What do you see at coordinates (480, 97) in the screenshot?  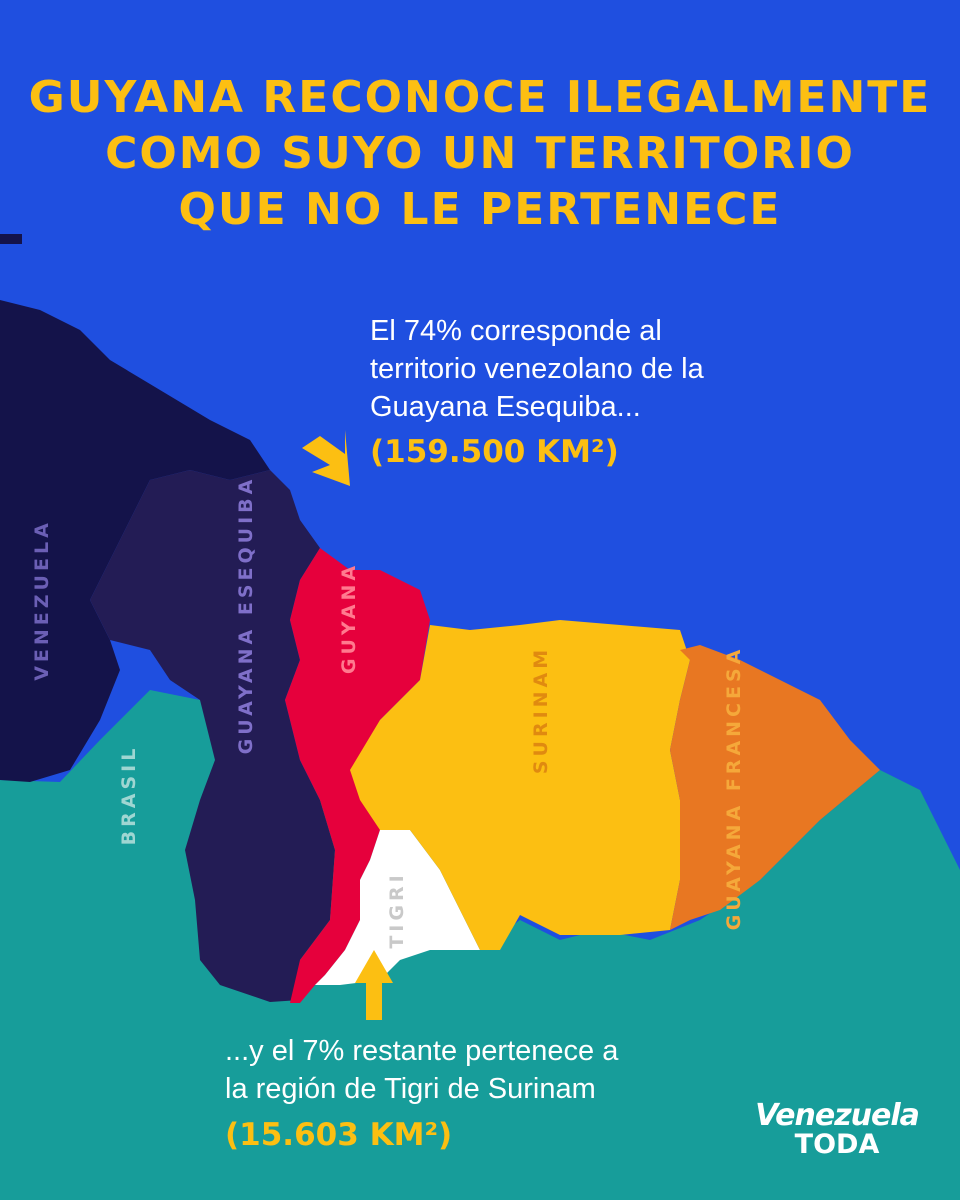 I see `title-line-1: GUYANA RECONOCE ILEGALMENTE` at bounding box center [480, 97].